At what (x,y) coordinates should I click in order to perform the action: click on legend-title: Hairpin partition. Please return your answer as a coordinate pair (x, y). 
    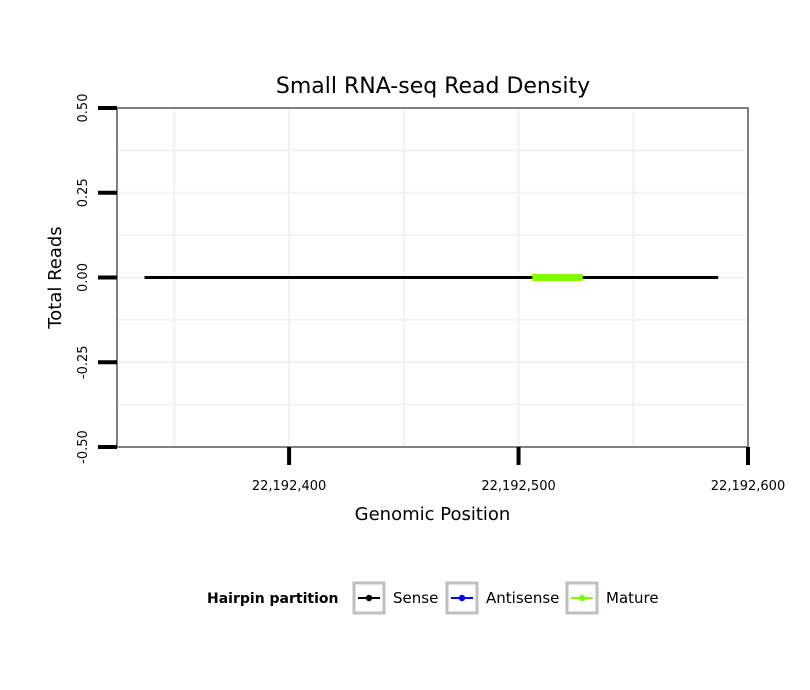
    Looking at the image, I should click on (272, 599).